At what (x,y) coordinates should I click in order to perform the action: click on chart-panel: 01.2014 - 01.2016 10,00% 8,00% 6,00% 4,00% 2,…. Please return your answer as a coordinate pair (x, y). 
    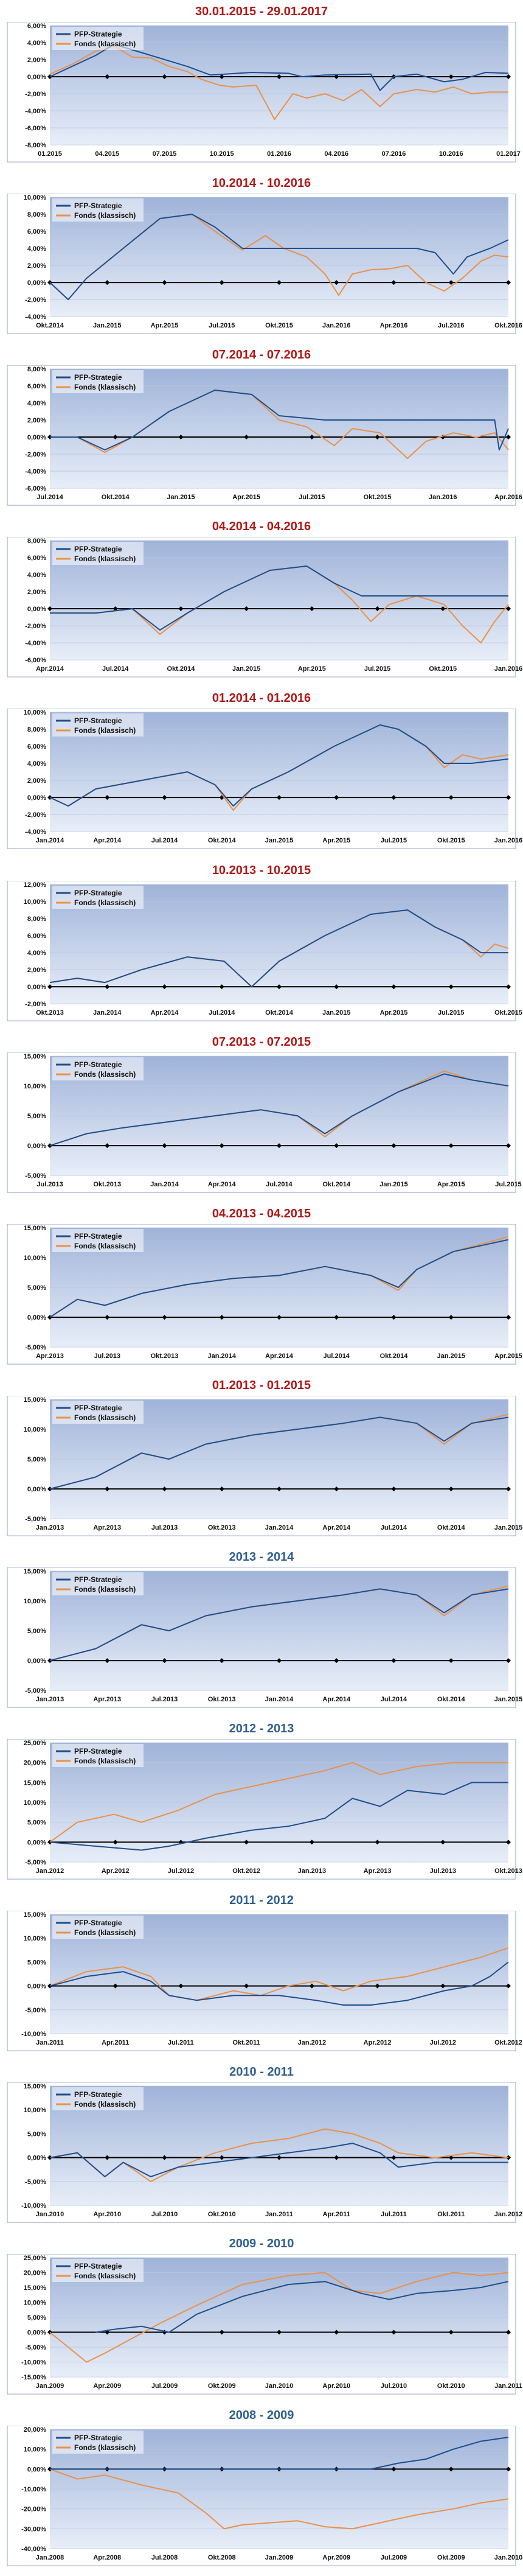
    Looking at the image, I should click on (261, 773).